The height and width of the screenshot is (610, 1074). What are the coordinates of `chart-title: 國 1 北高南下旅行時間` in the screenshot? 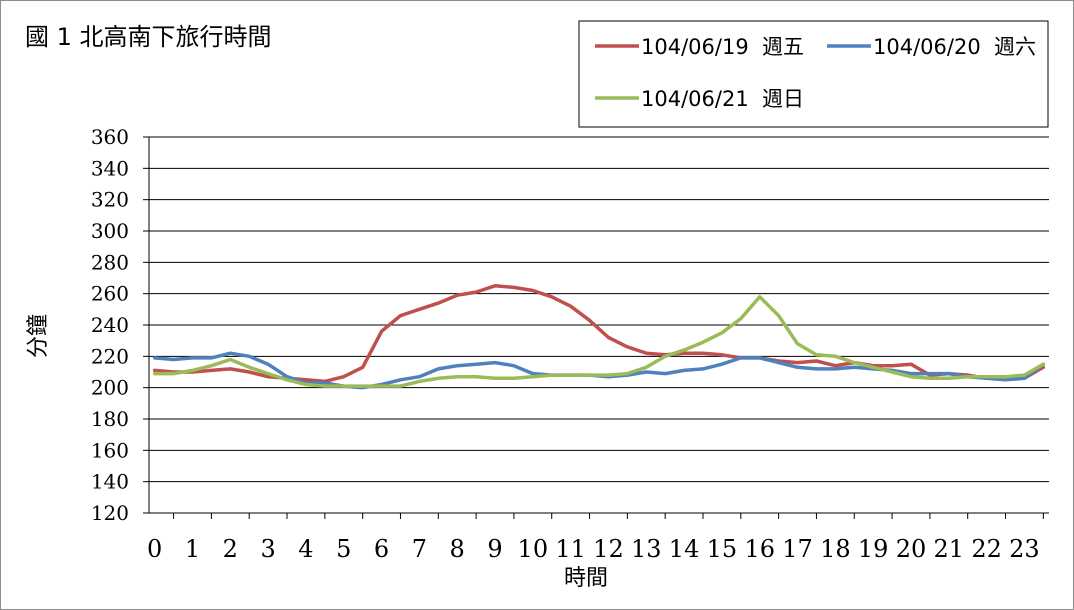 It's located at (148, 37).